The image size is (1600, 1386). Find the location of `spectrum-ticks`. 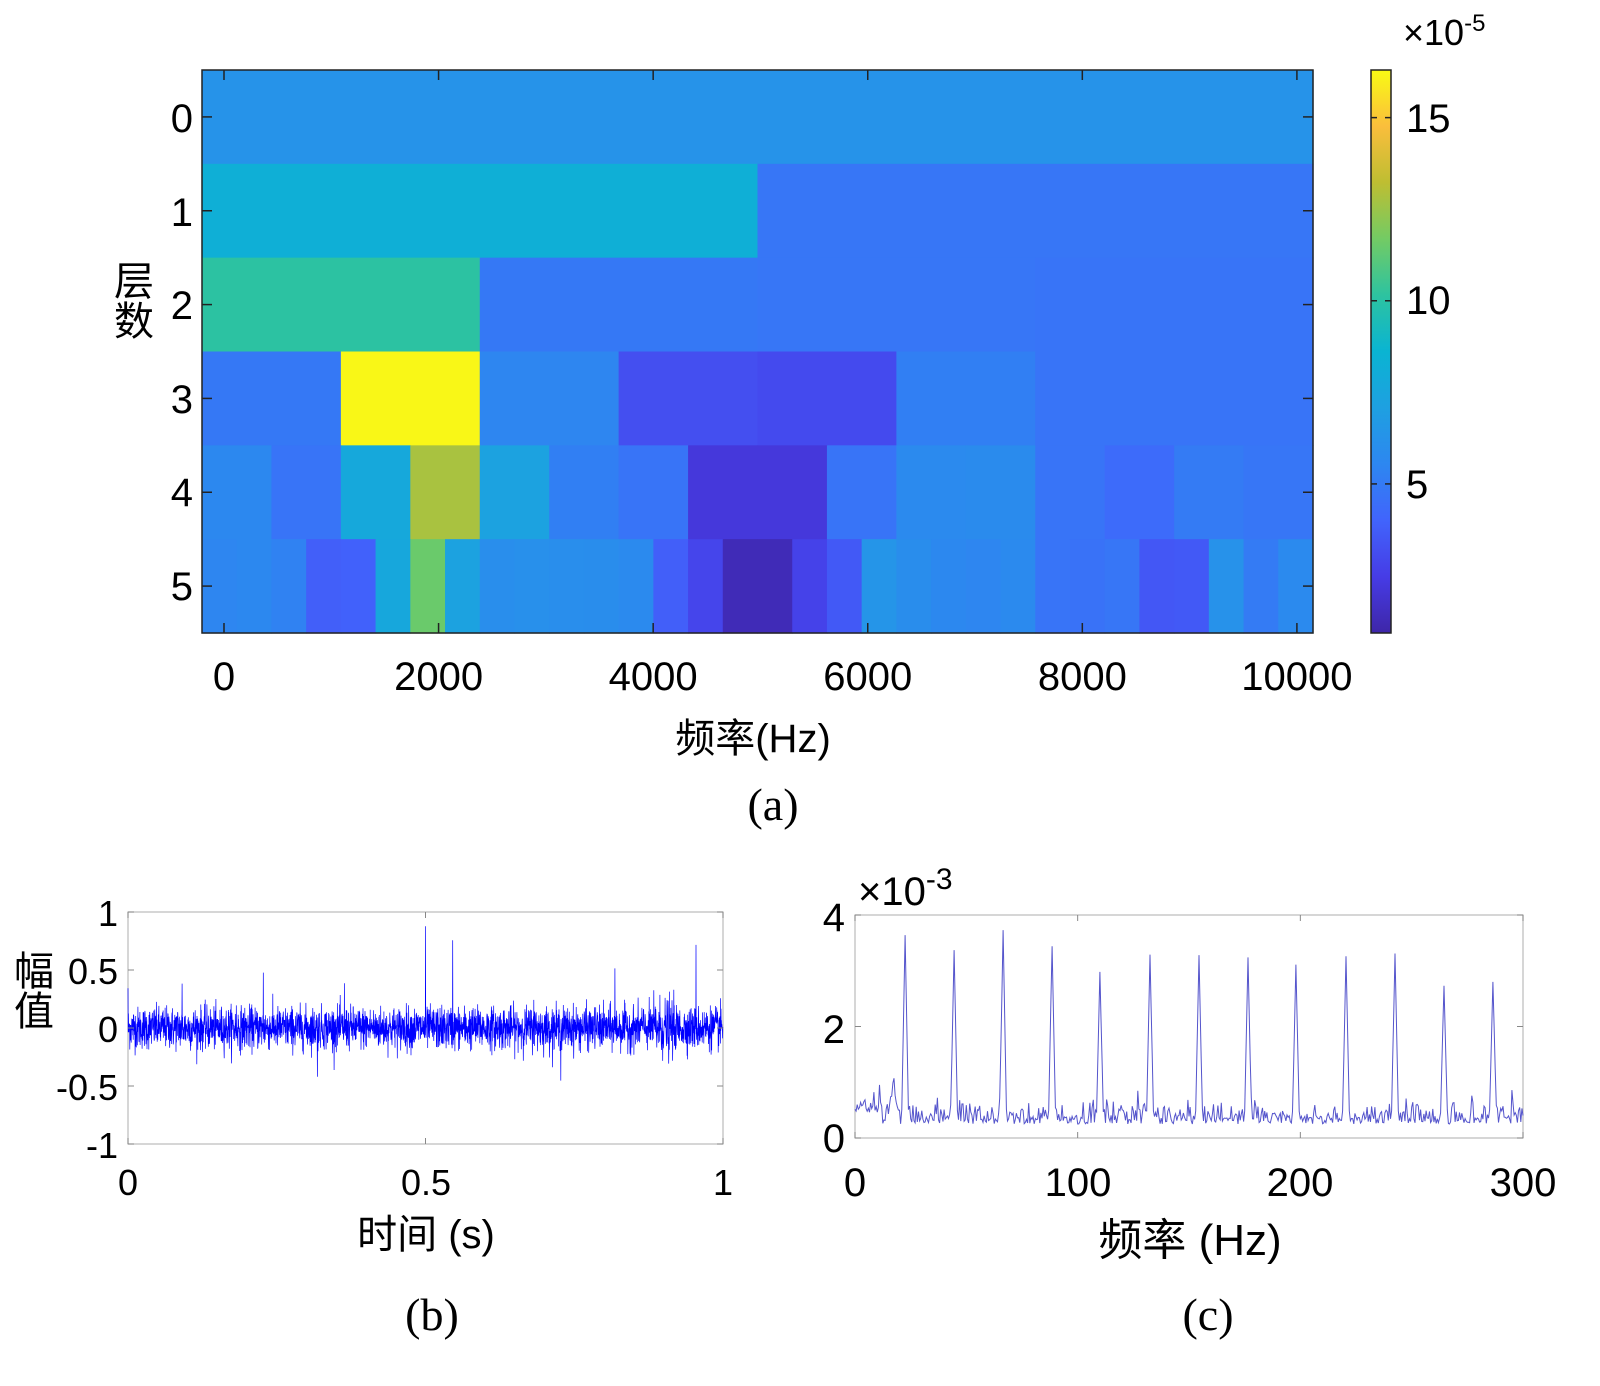

spectrum-ticks is located at coordinates (1189, 1026).